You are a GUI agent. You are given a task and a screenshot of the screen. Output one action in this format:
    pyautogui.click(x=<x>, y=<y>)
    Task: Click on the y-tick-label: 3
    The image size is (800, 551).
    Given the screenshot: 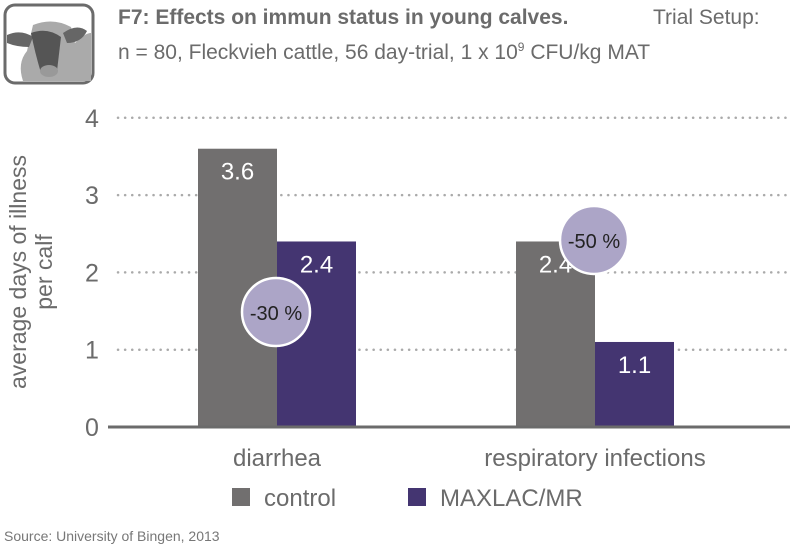 What is the action you would take?
    pyautogui.click(x=92, y=196)
    